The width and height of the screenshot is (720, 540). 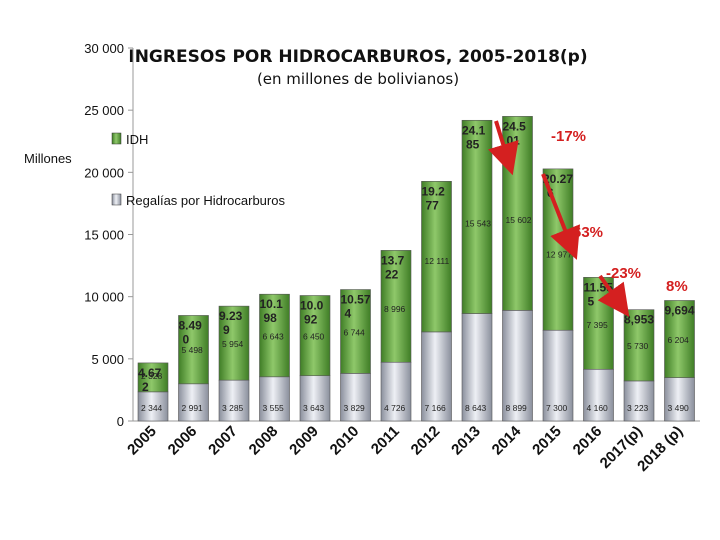 What do you see at coordinates (345, 441) in the screenshot?
I see `x-tick-label: 2010` at bounding box center [345, 441].